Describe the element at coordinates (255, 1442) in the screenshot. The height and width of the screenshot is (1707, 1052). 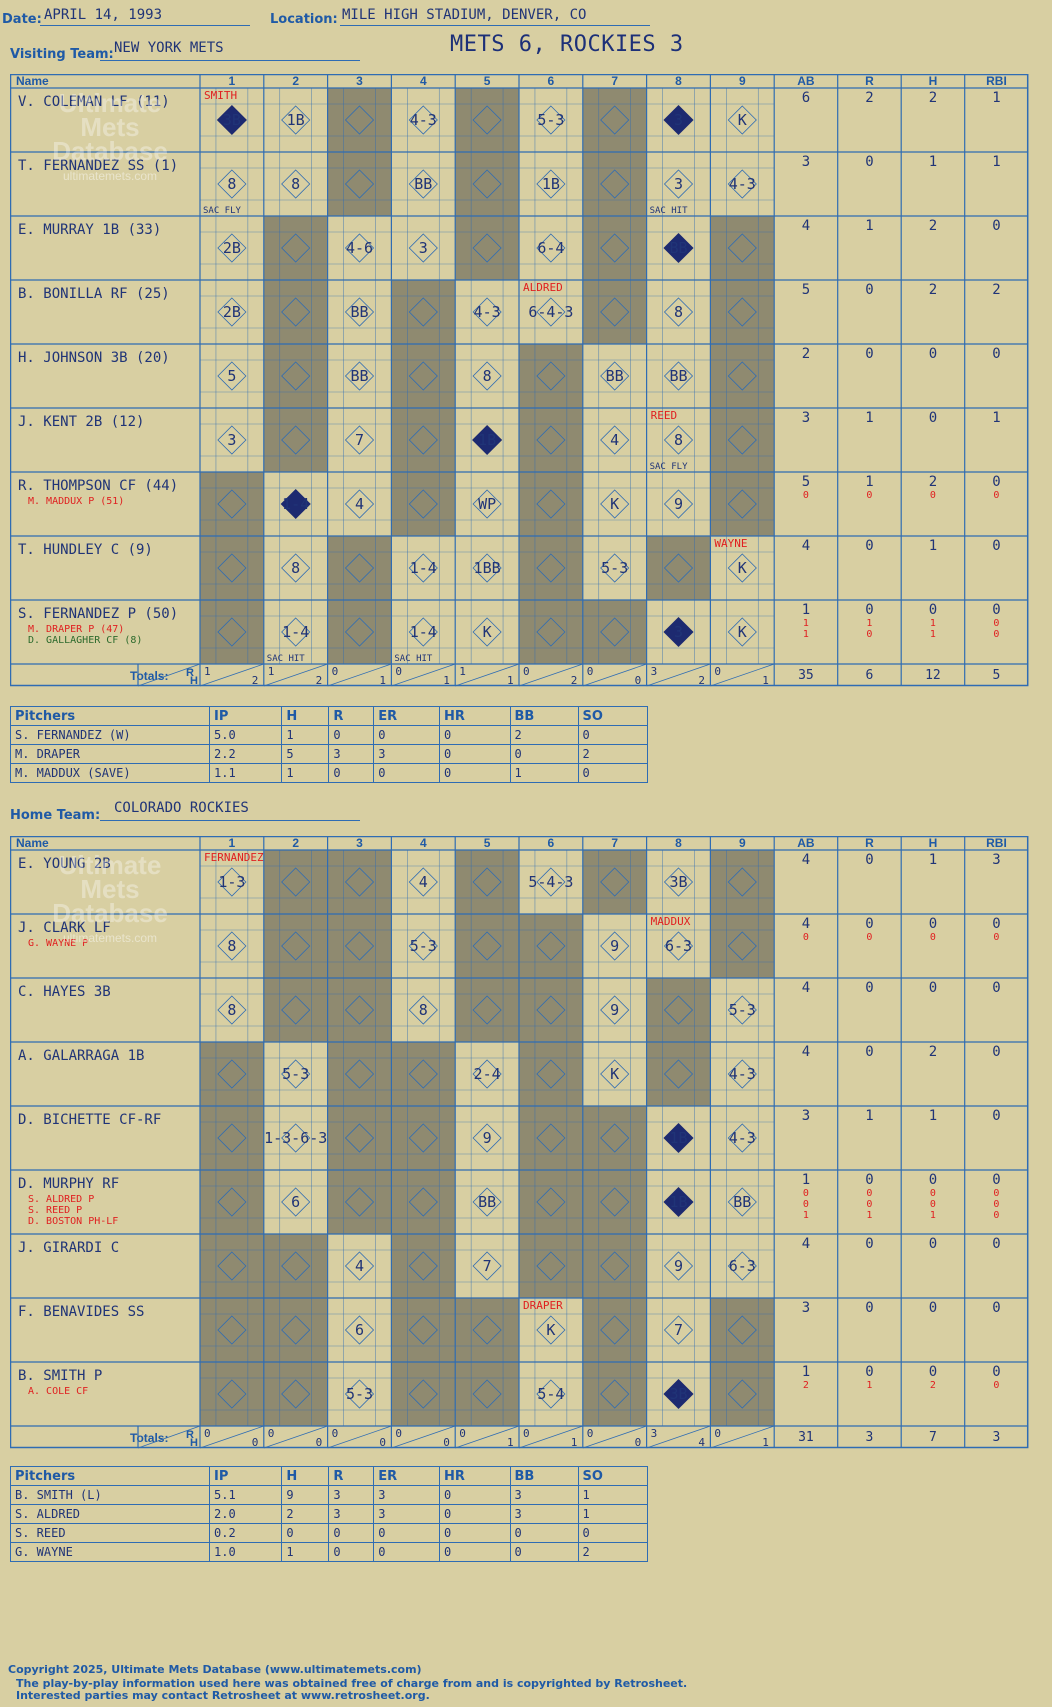
I see `home-inning-hits: 0` at that location.